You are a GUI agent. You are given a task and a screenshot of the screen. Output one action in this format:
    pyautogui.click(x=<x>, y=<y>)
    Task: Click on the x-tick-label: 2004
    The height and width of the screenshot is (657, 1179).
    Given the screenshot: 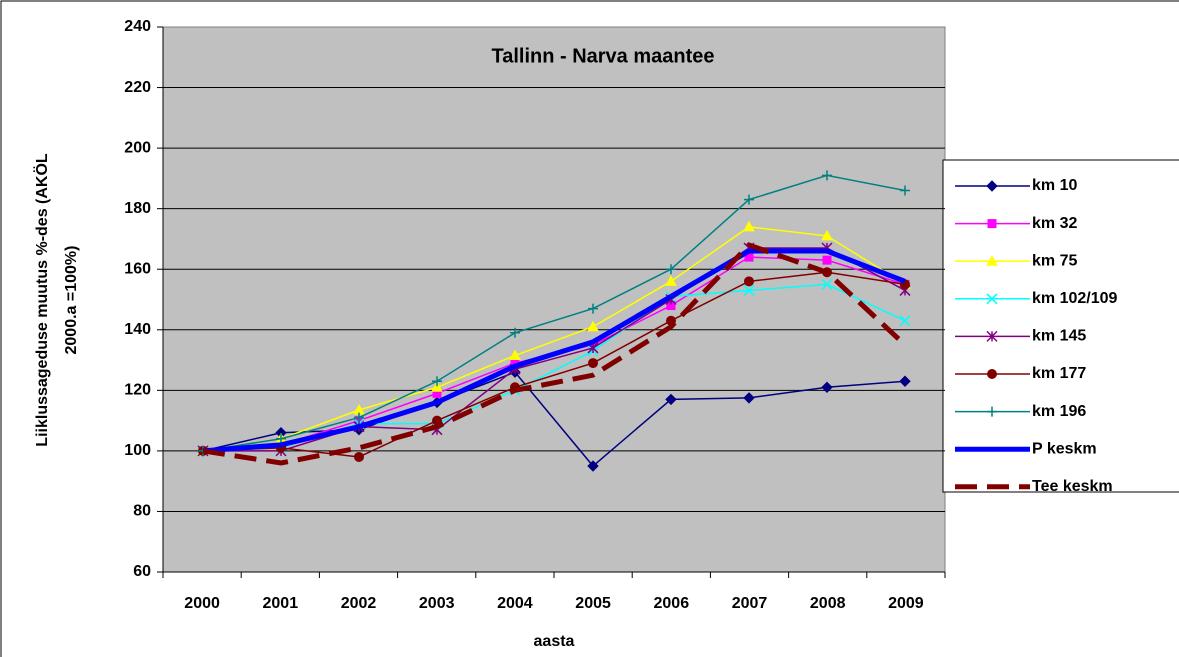 What is the action you would take?
    pyautogui.click(x=515, y=603)
    